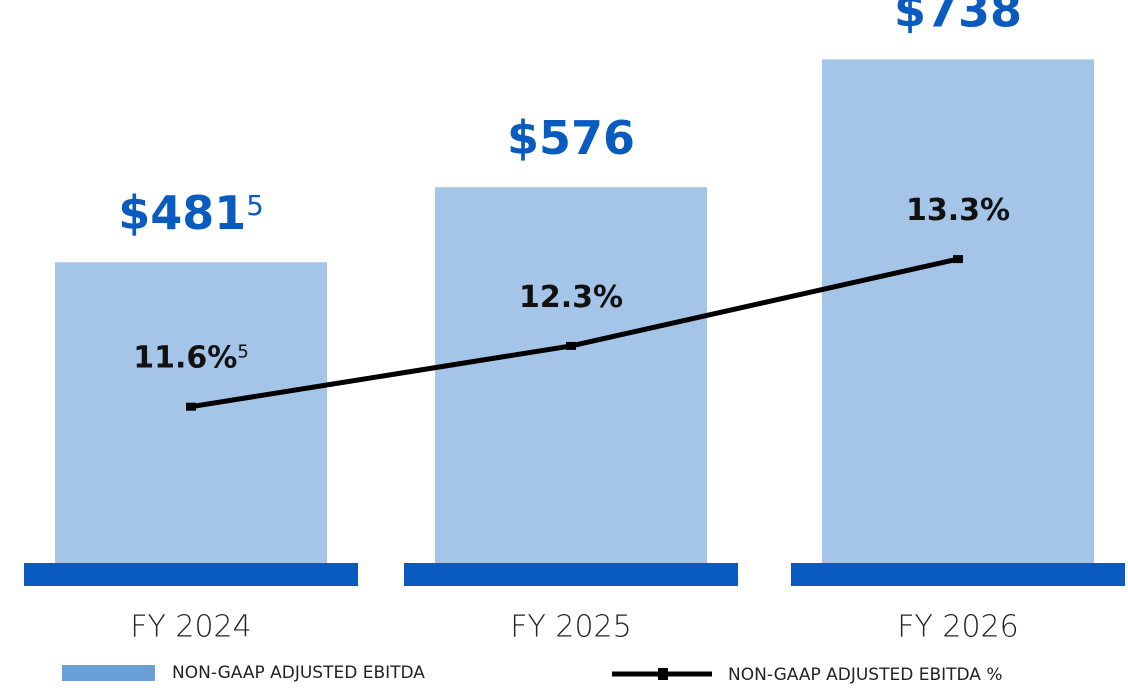 This screenshot has width=1128, height=688. I want to click on line-value-label-text: 12.3%, so click(571, 296).